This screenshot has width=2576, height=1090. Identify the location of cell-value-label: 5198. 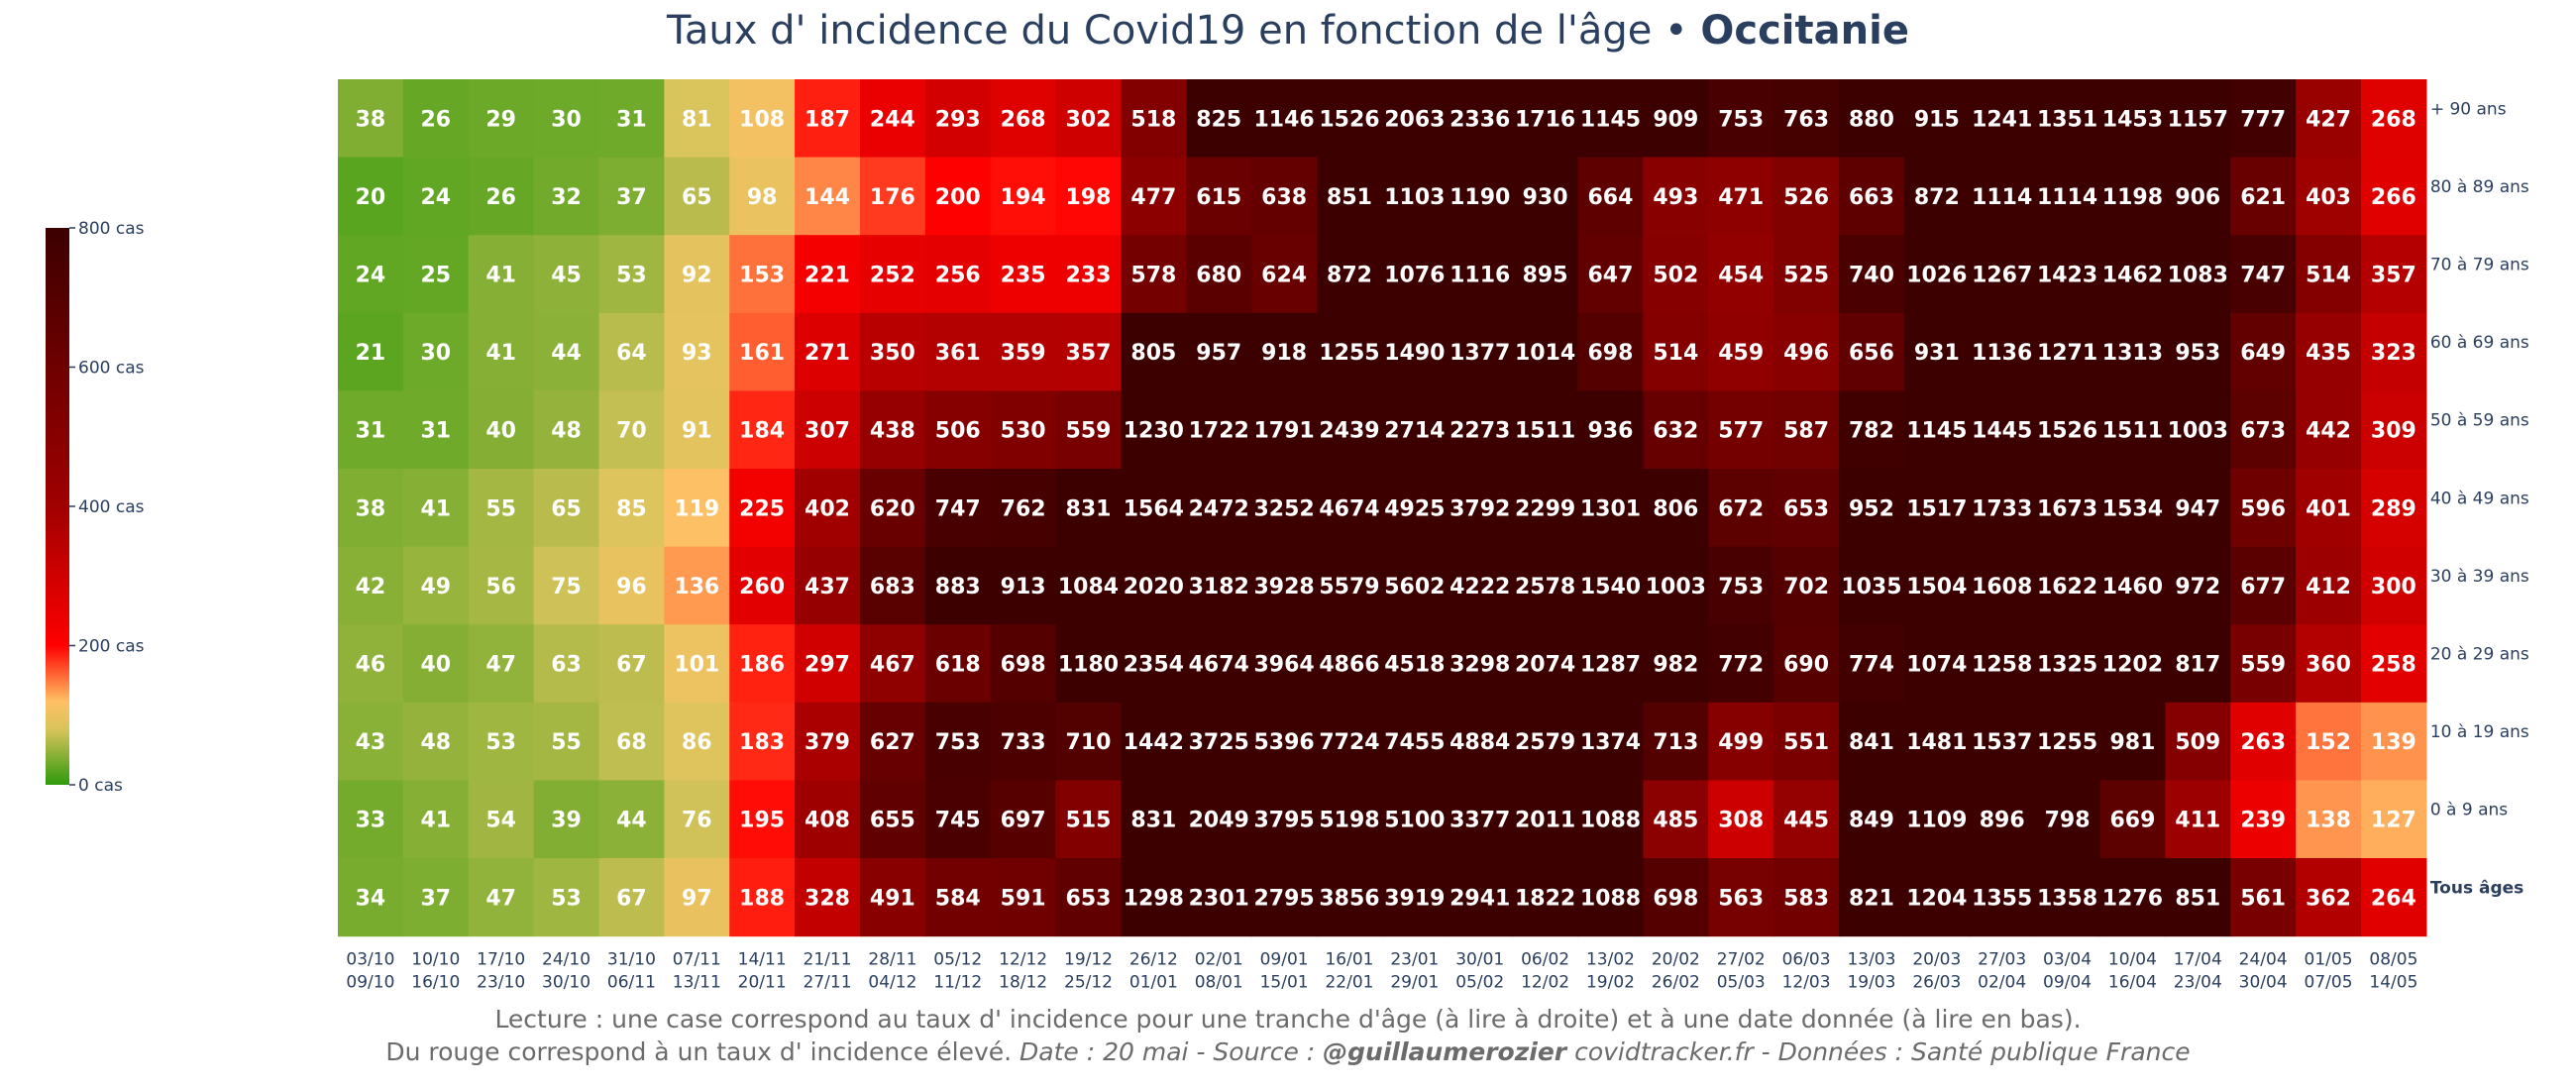
(1349, 821).